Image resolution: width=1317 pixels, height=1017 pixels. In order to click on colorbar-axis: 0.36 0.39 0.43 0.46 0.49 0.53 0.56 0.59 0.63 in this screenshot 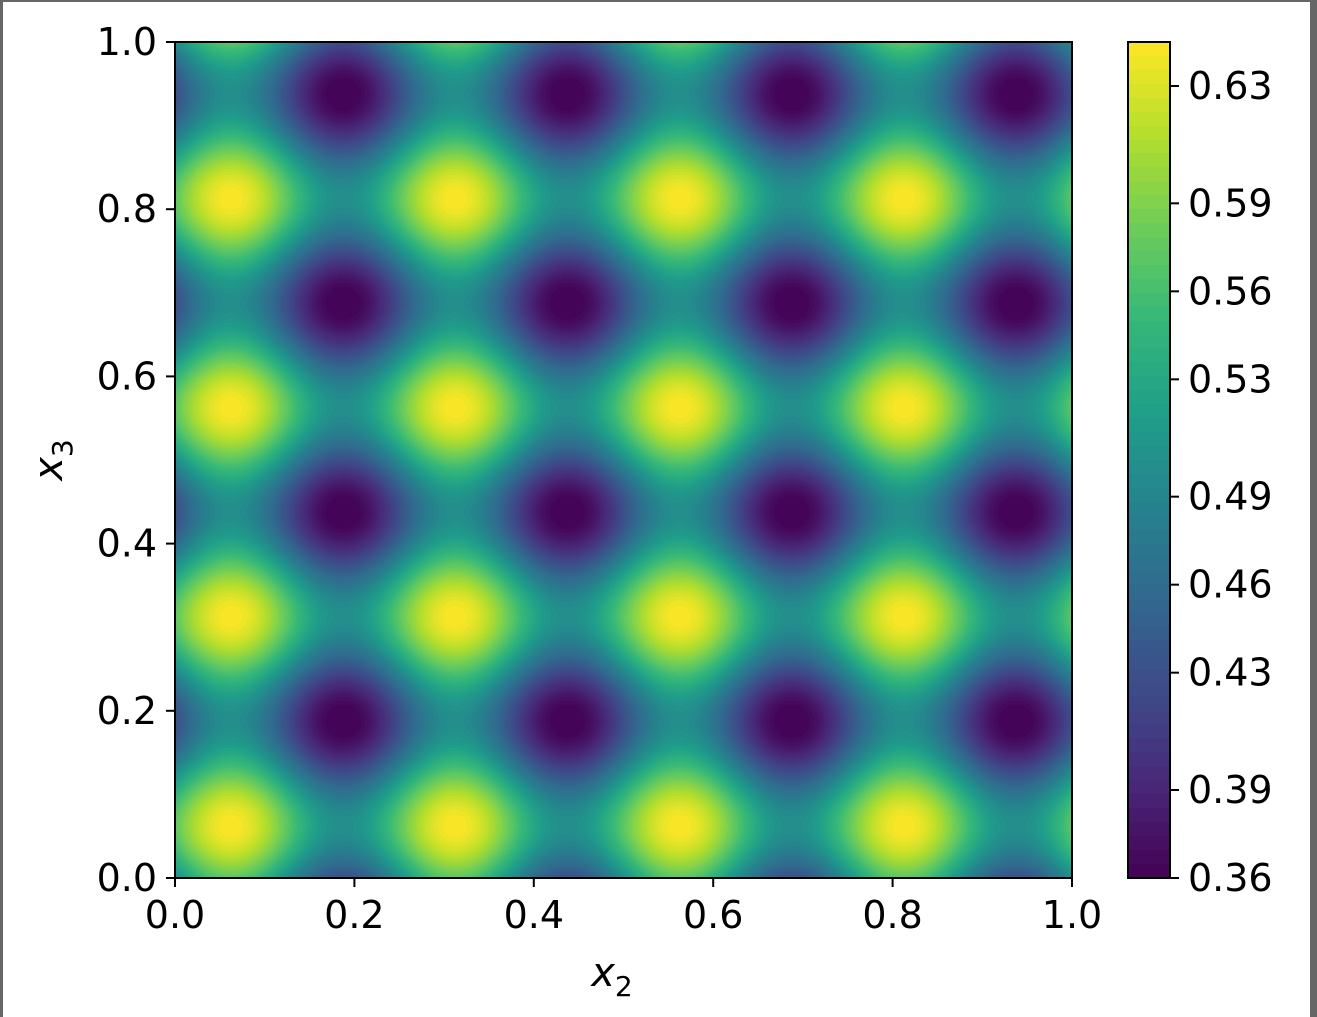, I will do `click(1221, 482)`.